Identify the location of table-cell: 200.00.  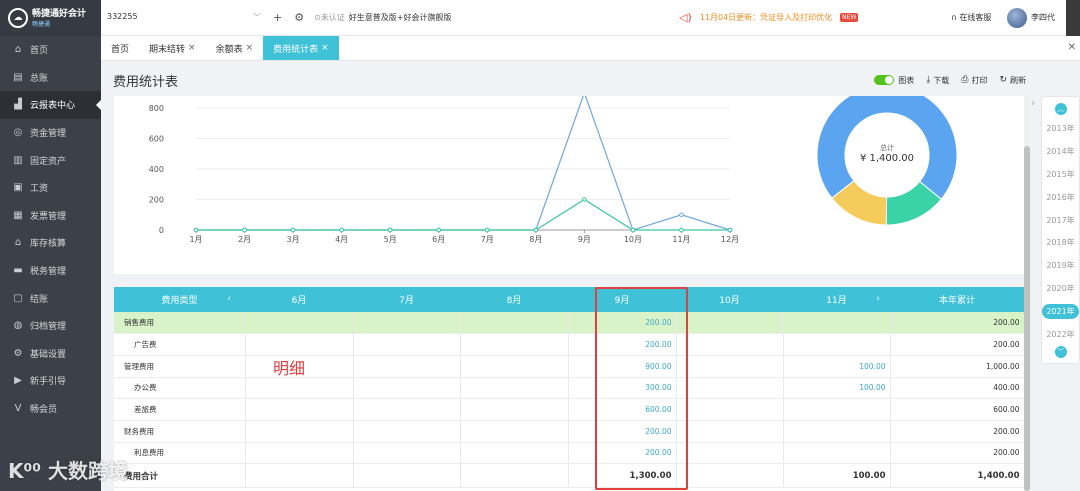
(957, 431).